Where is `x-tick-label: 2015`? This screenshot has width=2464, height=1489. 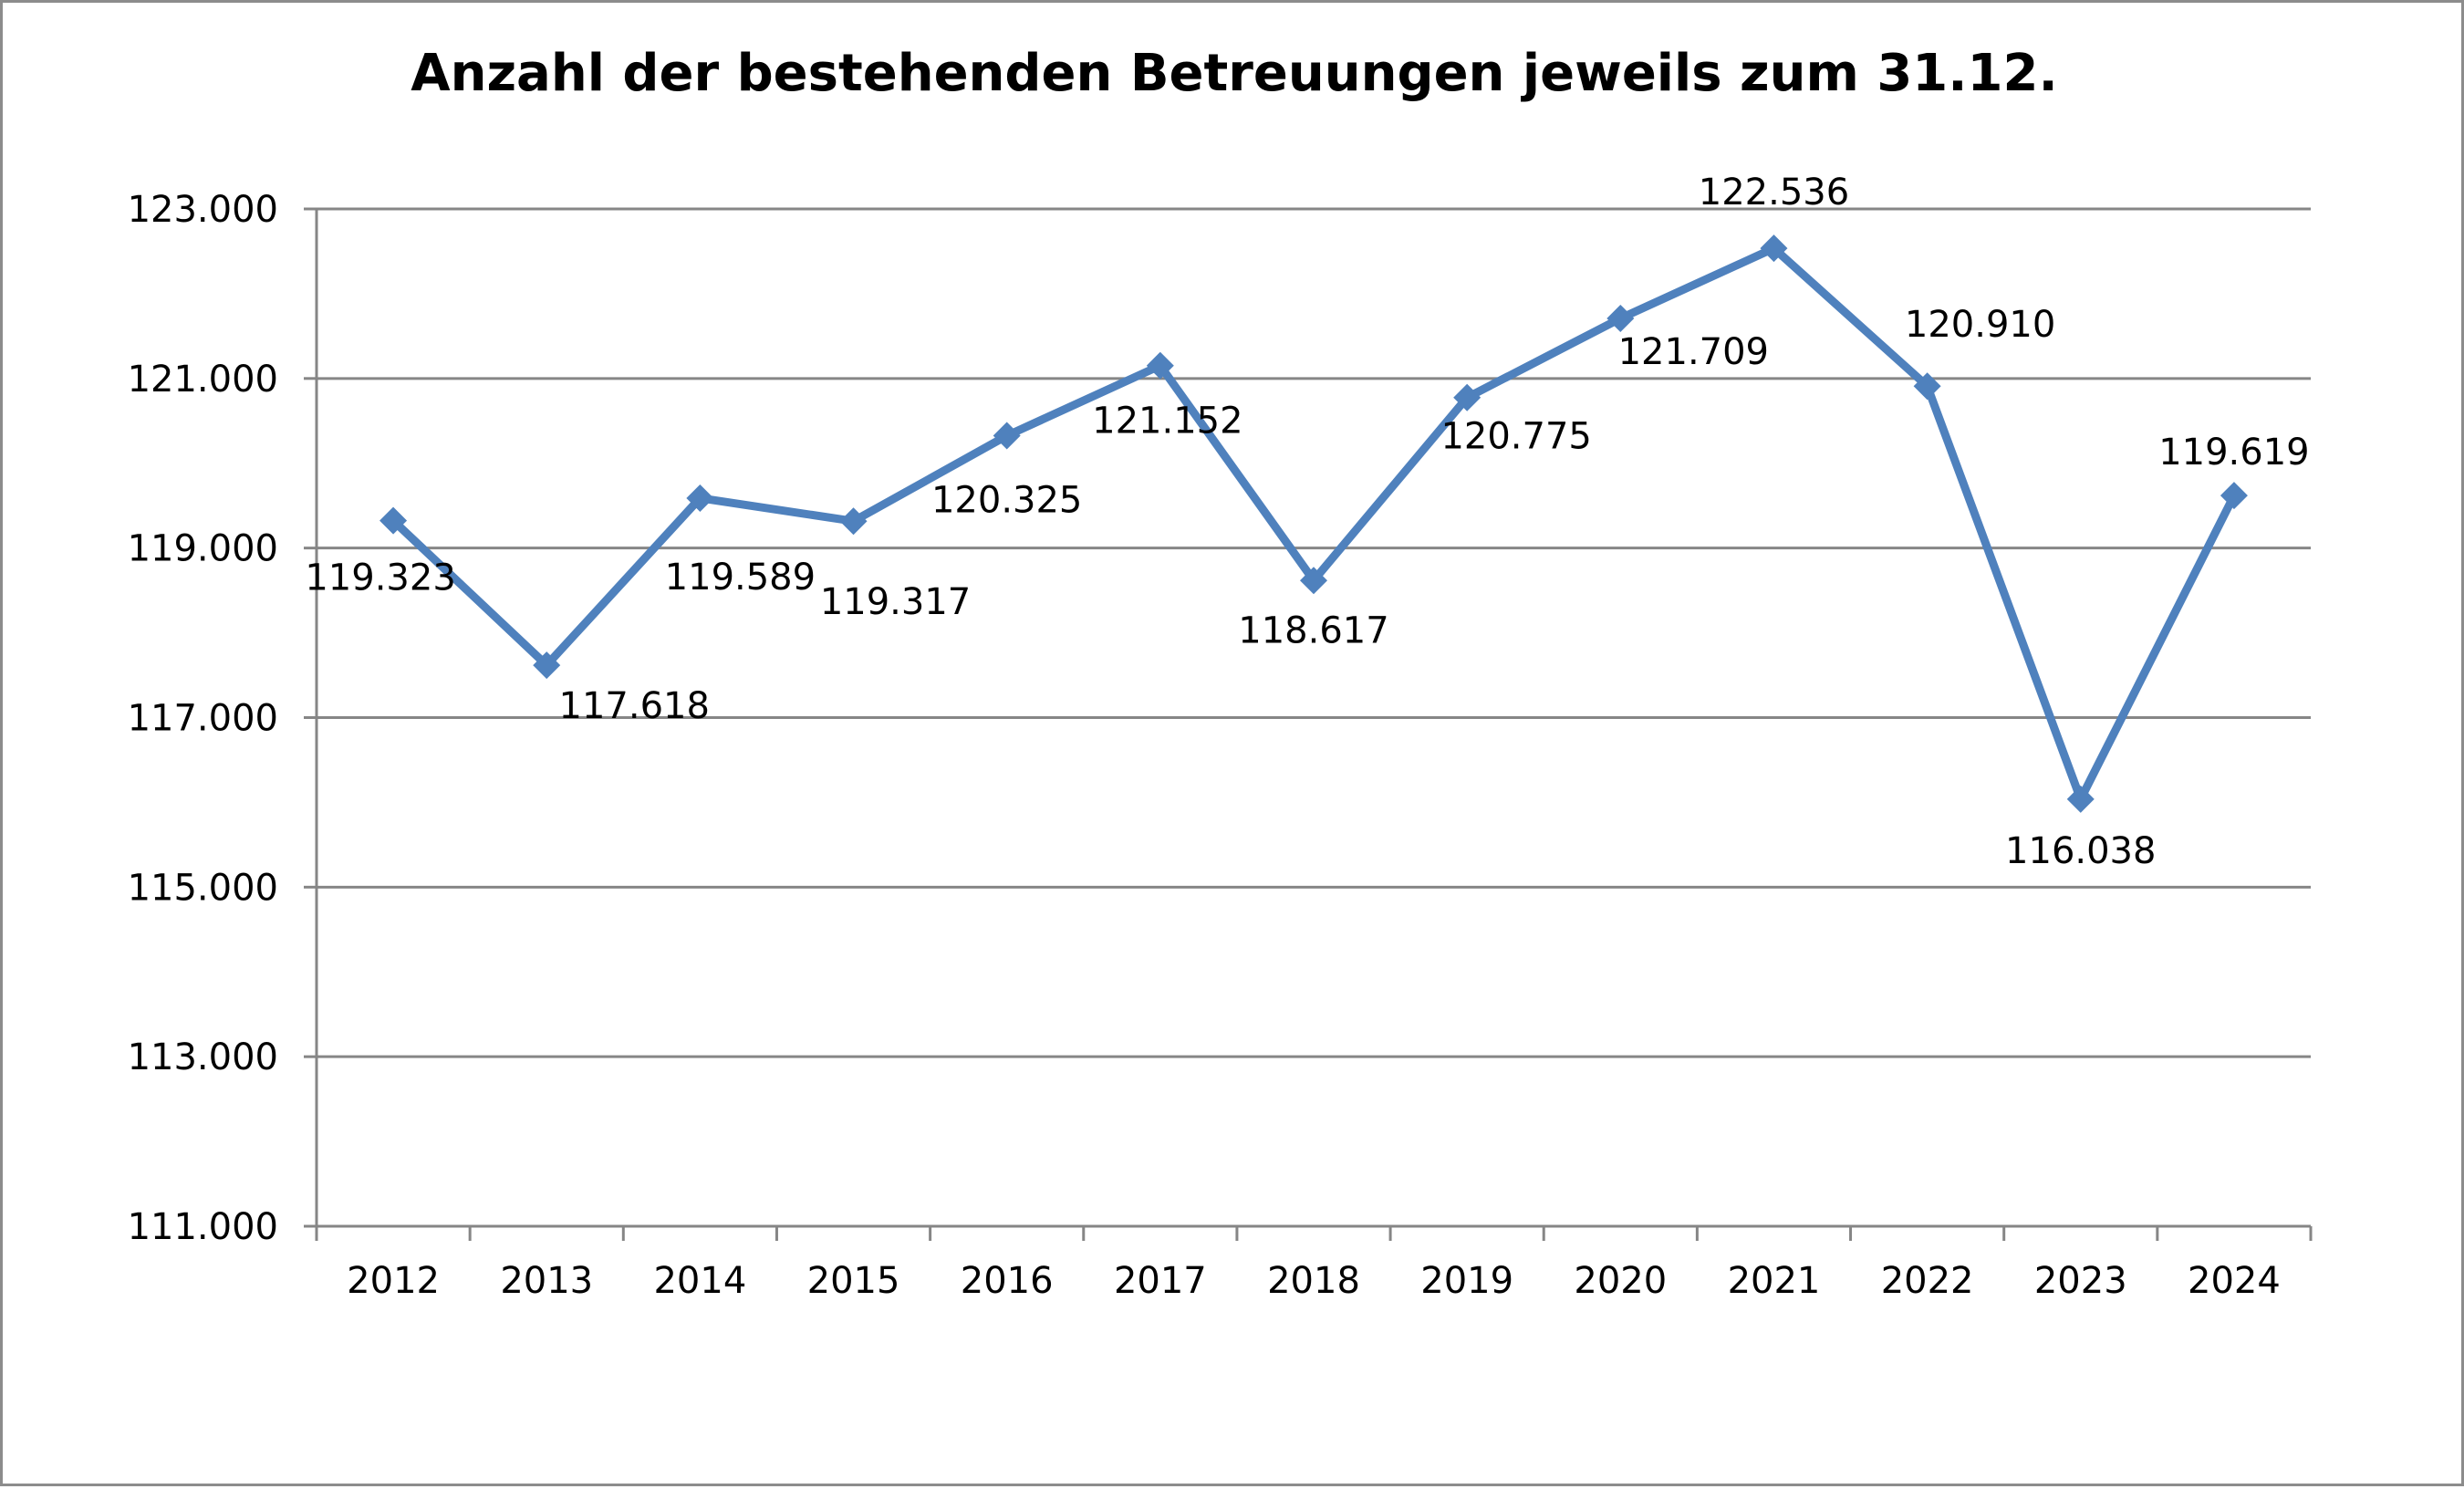 x-tick-label: 2015 is located at coordinates (853, 1281).